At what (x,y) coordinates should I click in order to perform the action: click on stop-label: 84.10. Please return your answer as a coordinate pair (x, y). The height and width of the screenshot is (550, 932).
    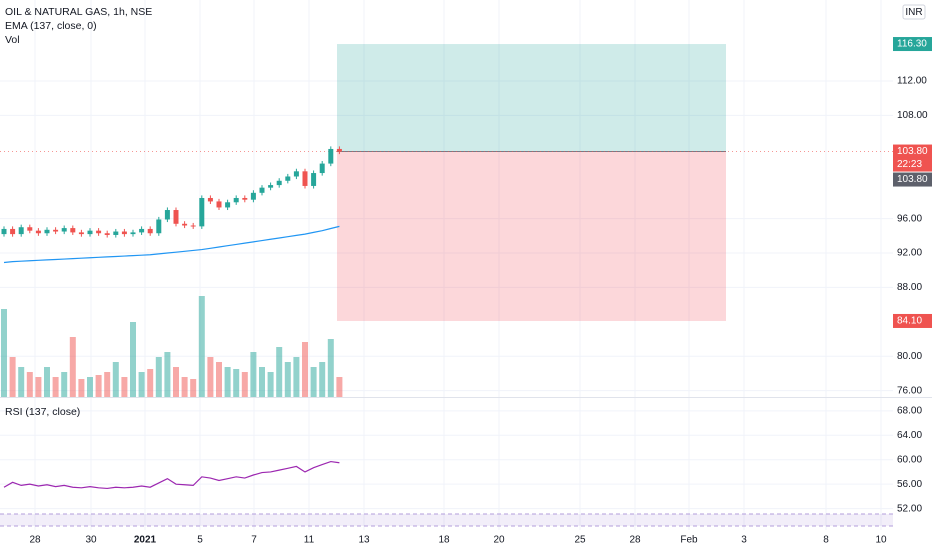
    Looking at the image, I should click on (909, 321).